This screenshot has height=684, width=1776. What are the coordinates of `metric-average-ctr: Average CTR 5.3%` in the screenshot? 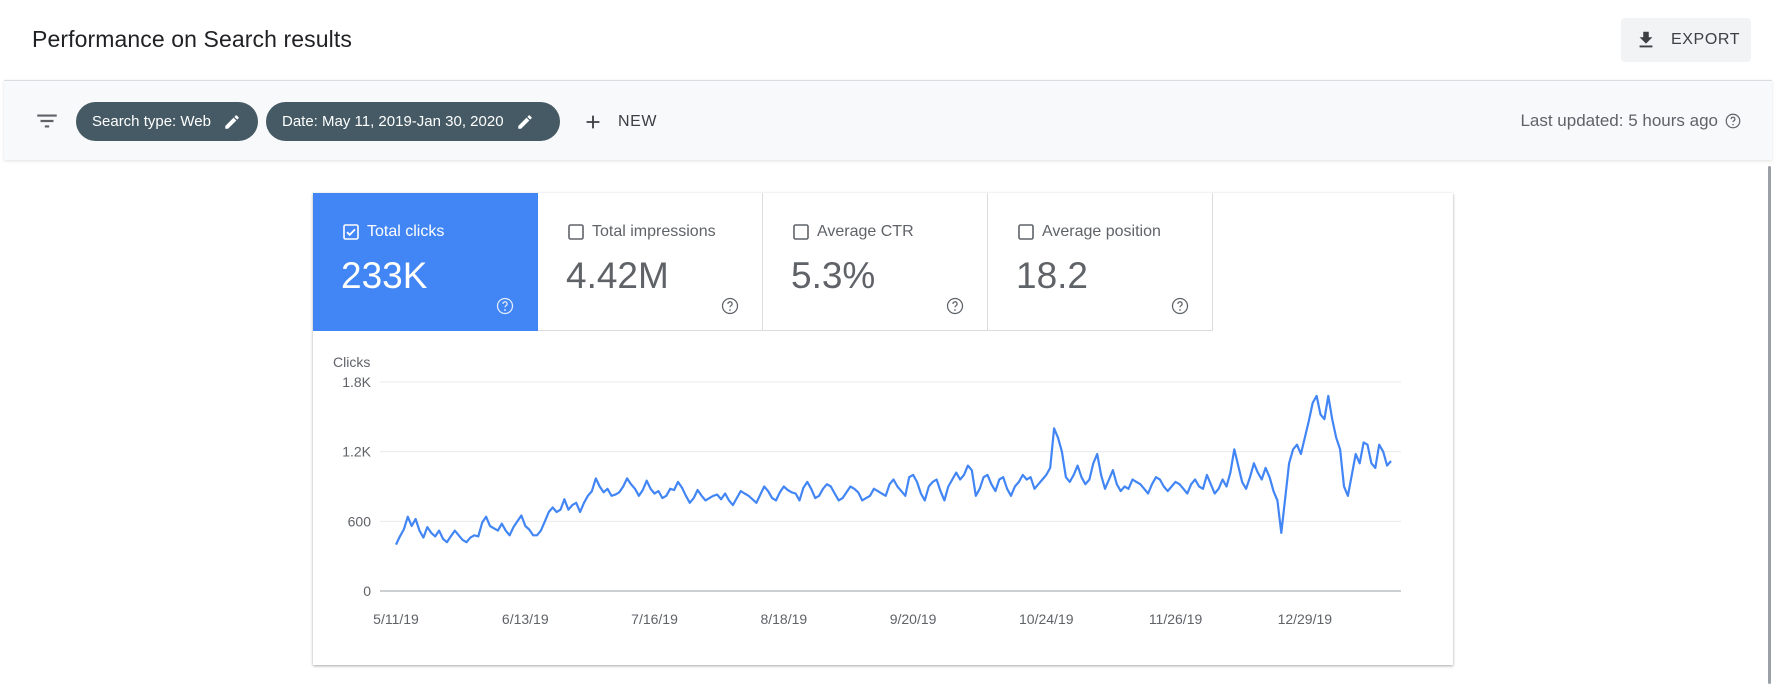 It's located at (875, 262).